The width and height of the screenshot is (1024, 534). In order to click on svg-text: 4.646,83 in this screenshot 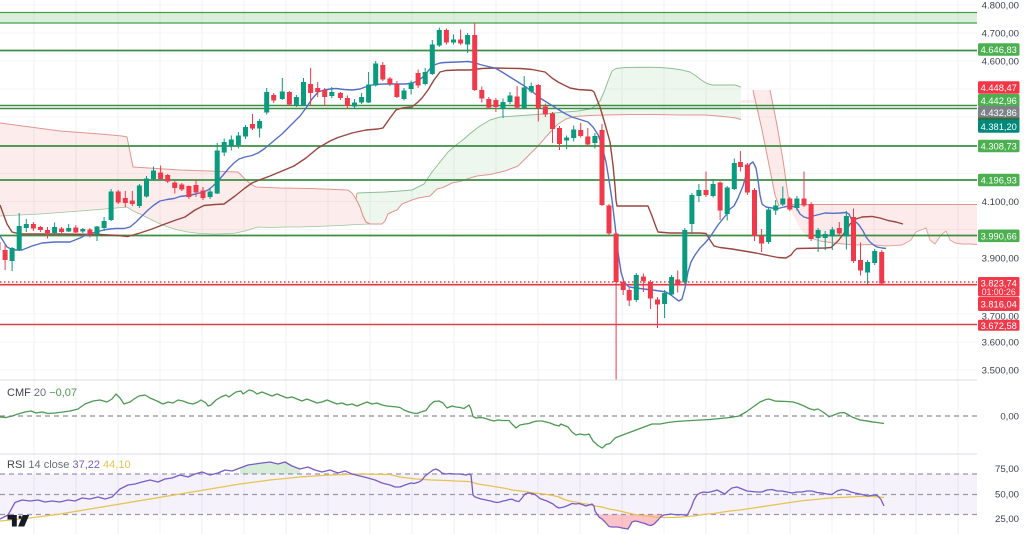, I will do `click(999, 50)`.